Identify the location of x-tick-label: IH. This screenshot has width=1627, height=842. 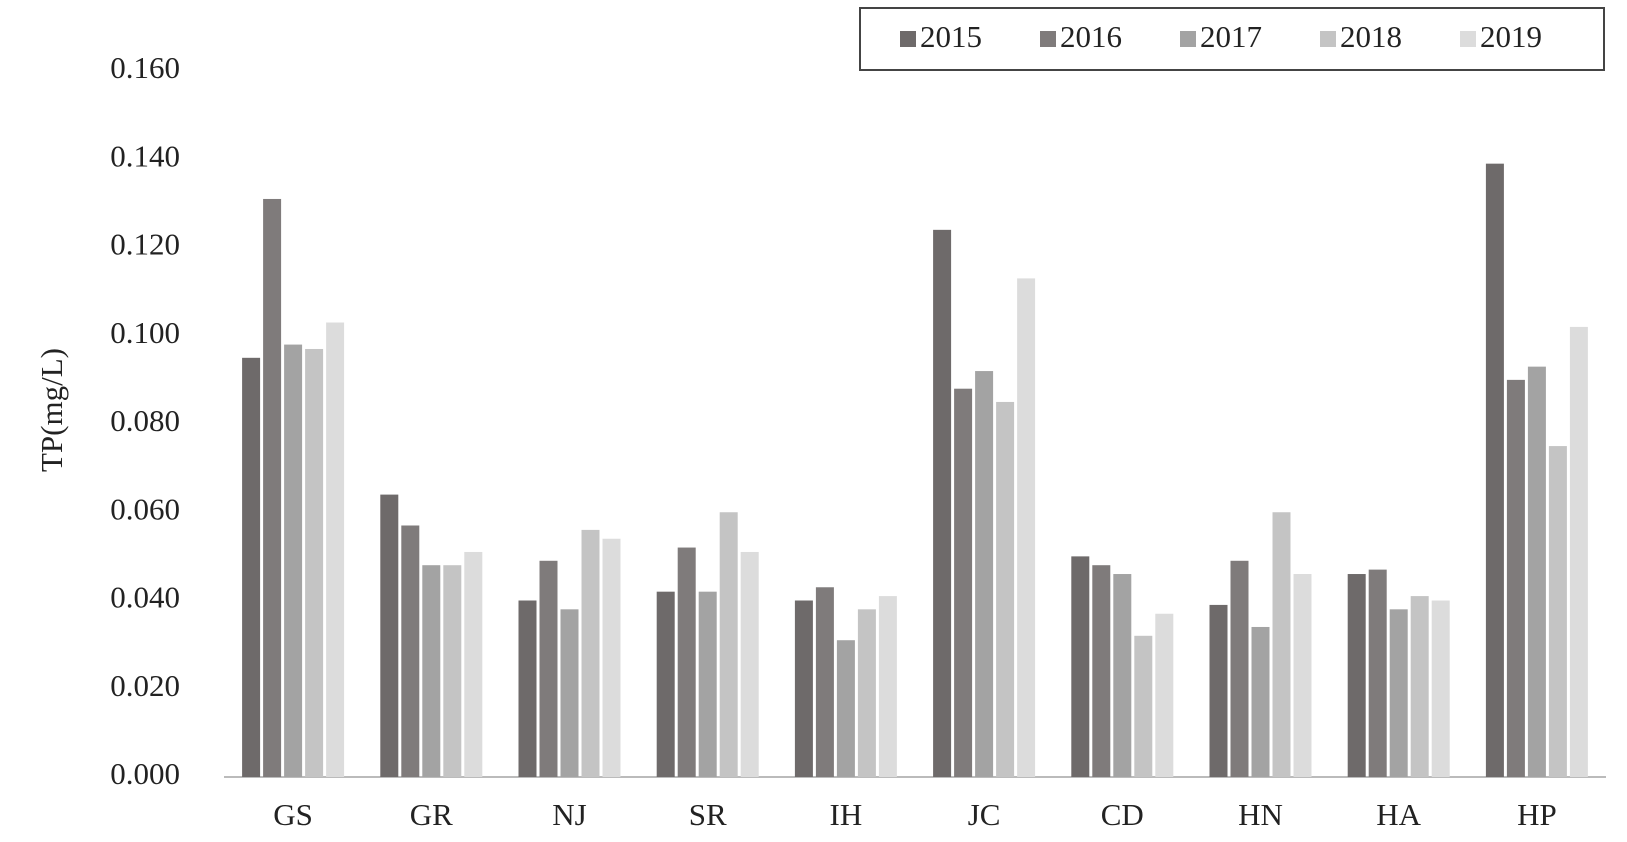
(846, 814).